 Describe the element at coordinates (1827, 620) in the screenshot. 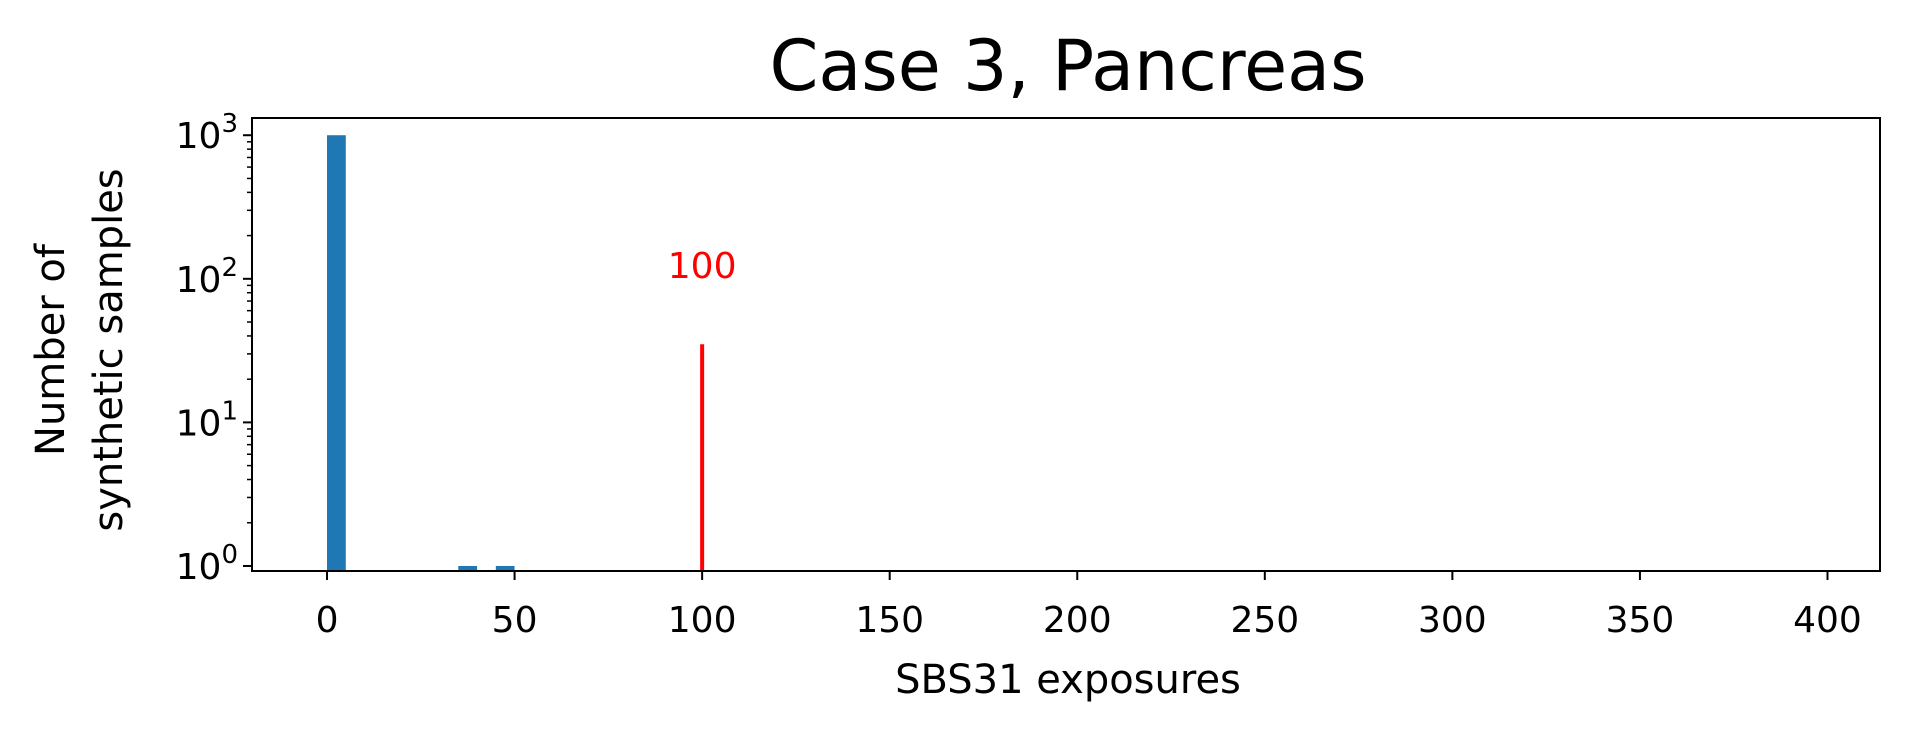

I see `x-tick-label: 400` at that location.